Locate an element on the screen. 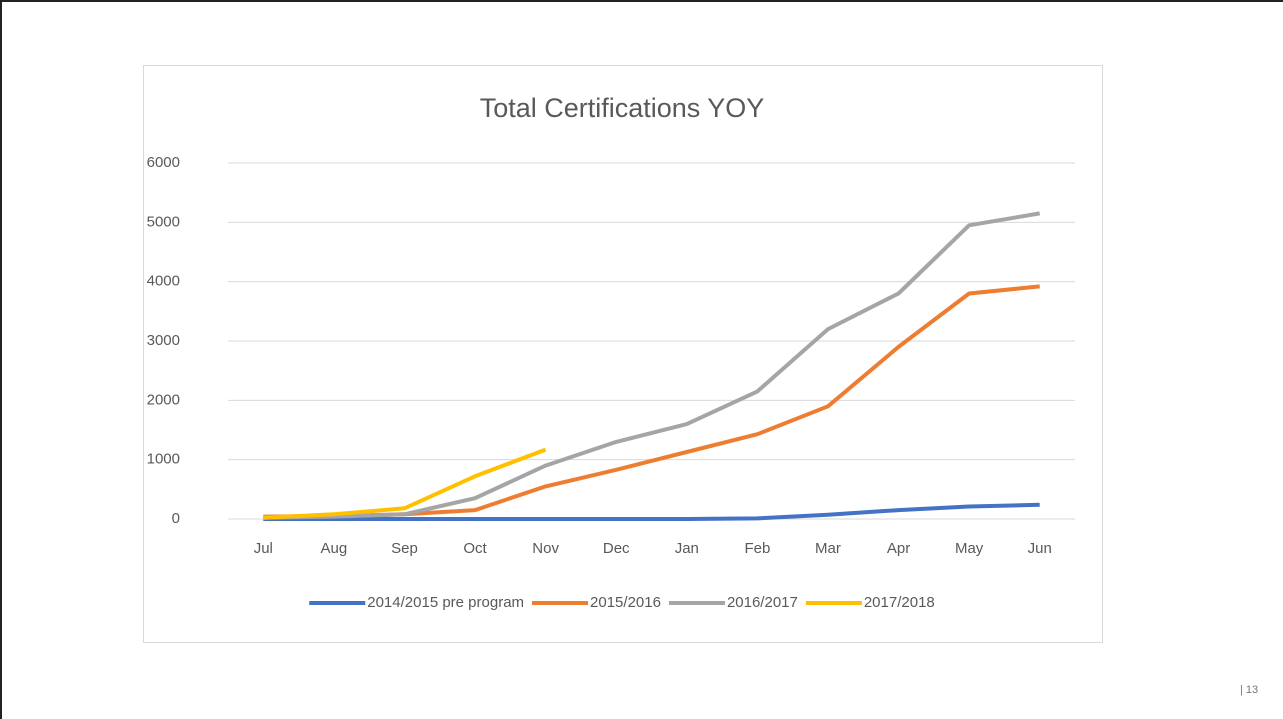 This screenshot has height=719, width=1283. x-tick-label: Feb is located at coordinates (757, 548).